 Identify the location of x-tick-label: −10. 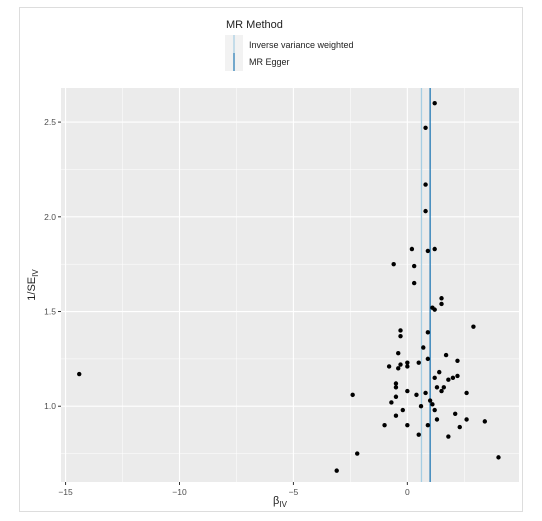
(179, 492).